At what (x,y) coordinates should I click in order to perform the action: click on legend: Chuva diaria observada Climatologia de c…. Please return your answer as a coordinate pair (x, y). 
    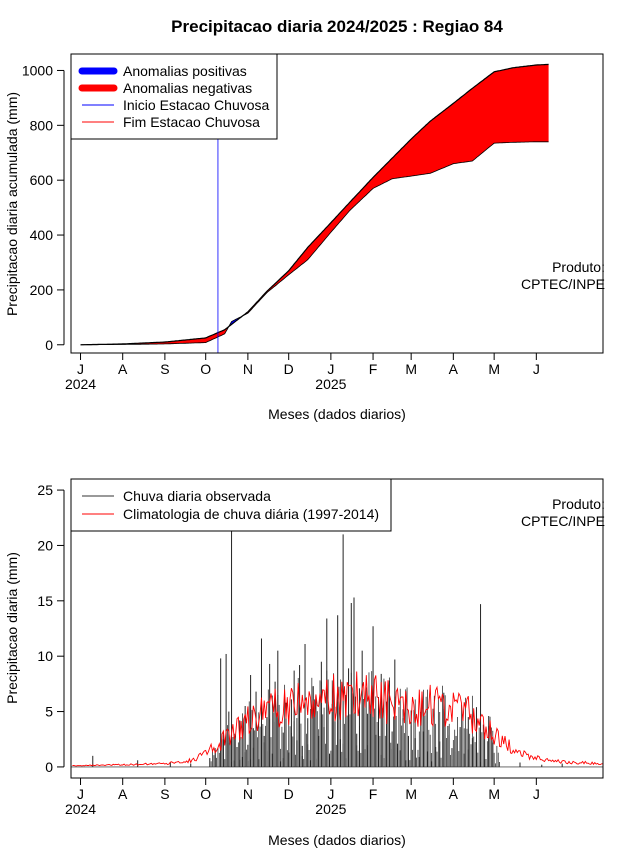
    Looking at the image, I should click on (231, 505).